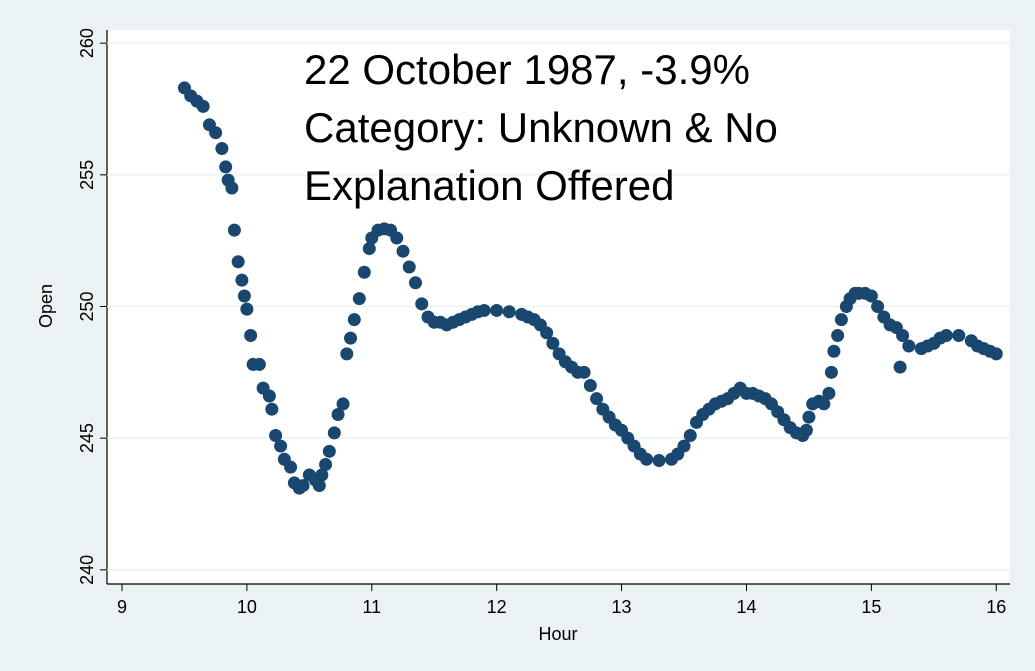 The height and width of the screenshot is (671, 1035). Describe the element at coordinates (87, 570) in the screenshot. I see `y-tick-label: 240` at that location.